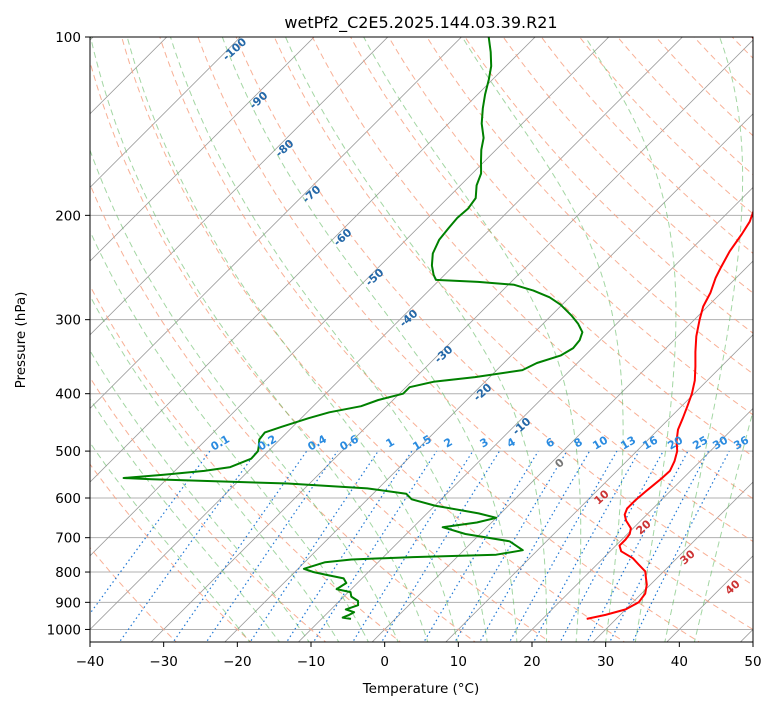  I want to click on x-tick-label: 30, so click(605, 662).